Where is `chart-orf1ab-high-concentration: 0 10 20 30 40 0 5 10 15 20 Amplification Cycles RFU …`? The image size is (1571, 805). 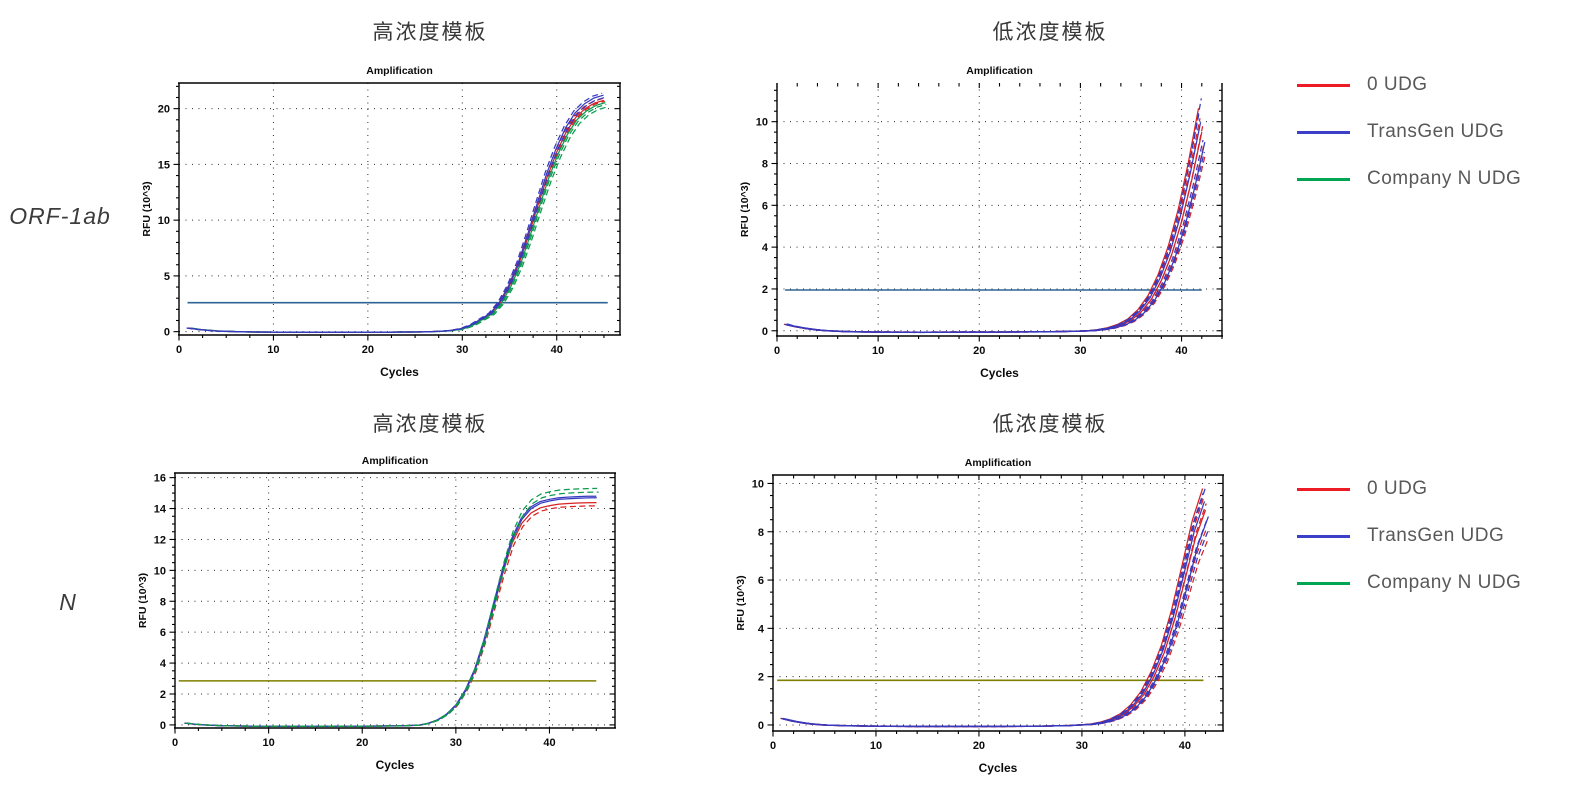 chart-orf1ab-high-concentration: 0 10 20 30 40 0 5 10 15 20 Amplification Cycles RFU … is located at coordinates (381, 222).